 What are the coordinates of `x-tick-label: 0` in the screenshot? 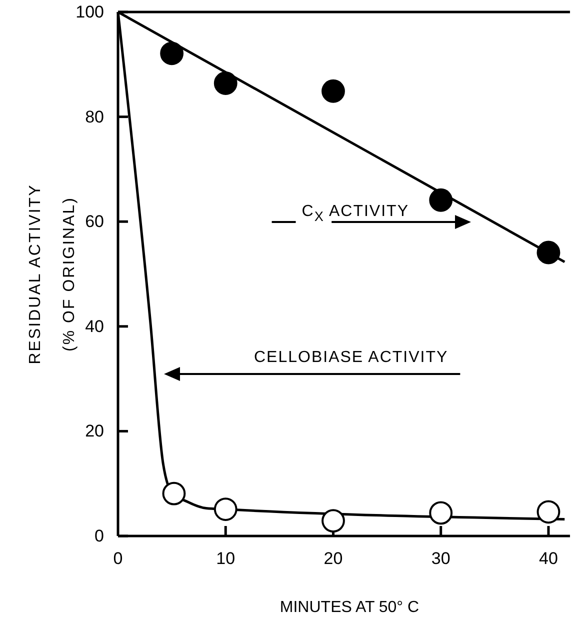 It's located at (118, 558).